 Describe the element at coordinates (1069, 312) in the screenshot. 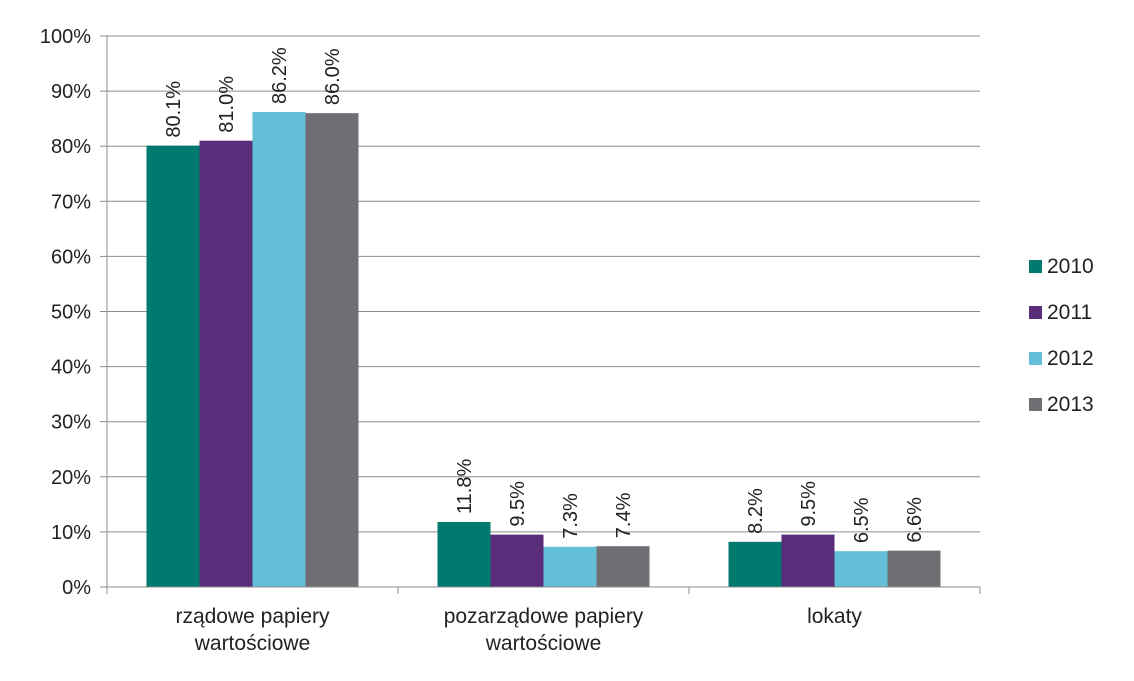

I see `legend-label: 2011` at that location.